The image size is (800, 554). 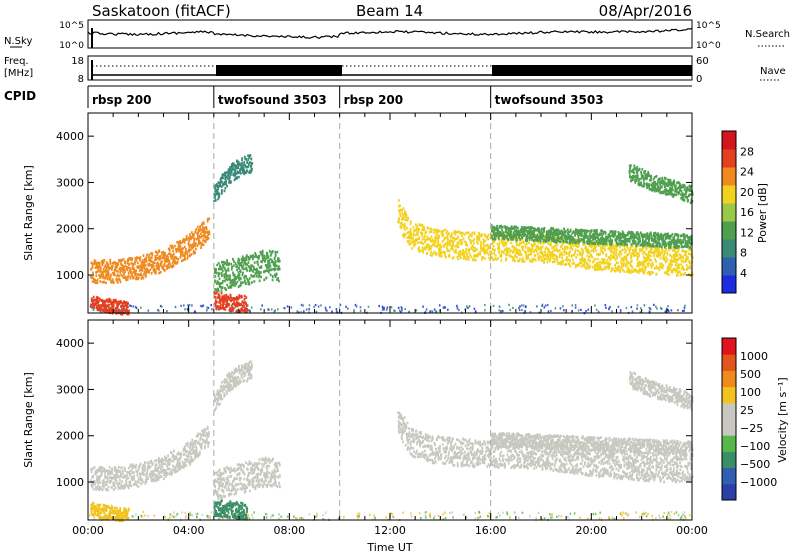 What do you see at coordinates (121, 100) in the screenshot?
I see `cpid-program-label: rbsp 200` at bounding box center [121, 100].